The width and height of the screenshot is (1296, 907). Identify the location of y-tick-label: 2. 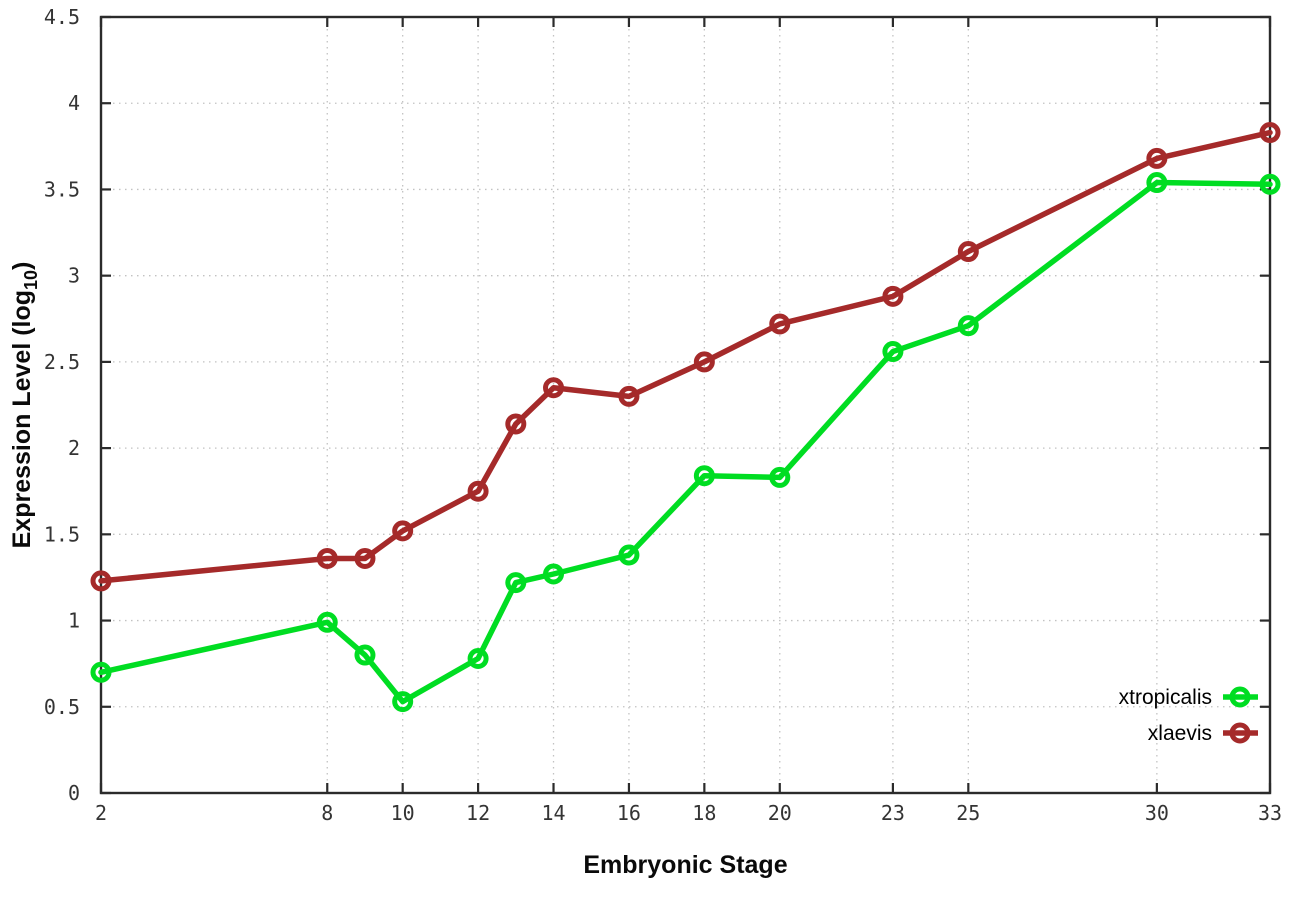
(74, 448).